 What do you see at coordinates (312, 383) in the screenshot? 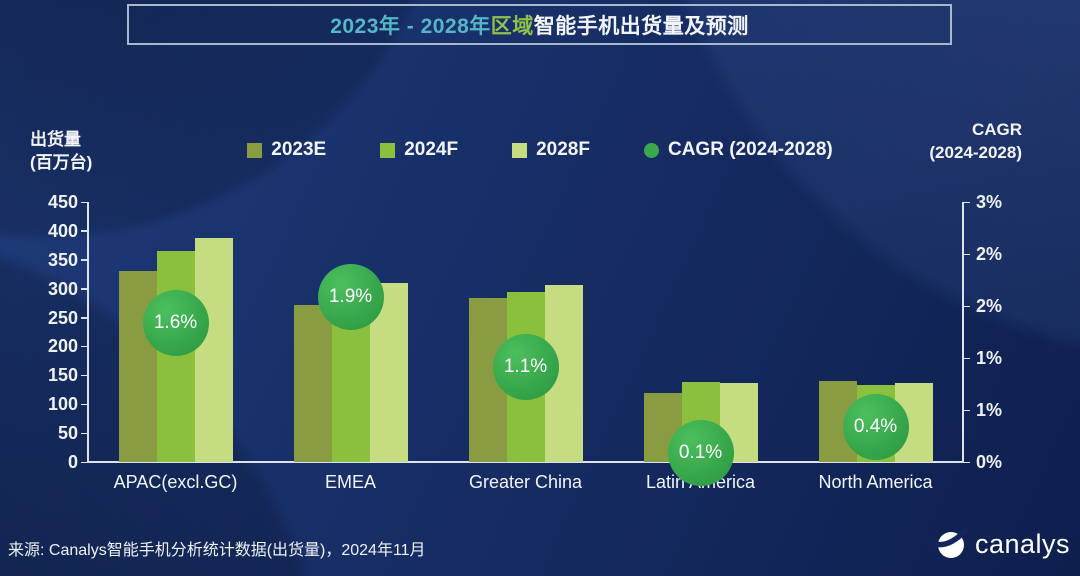
I see `bar-2023e-emea` at bounding box center [312, 383].